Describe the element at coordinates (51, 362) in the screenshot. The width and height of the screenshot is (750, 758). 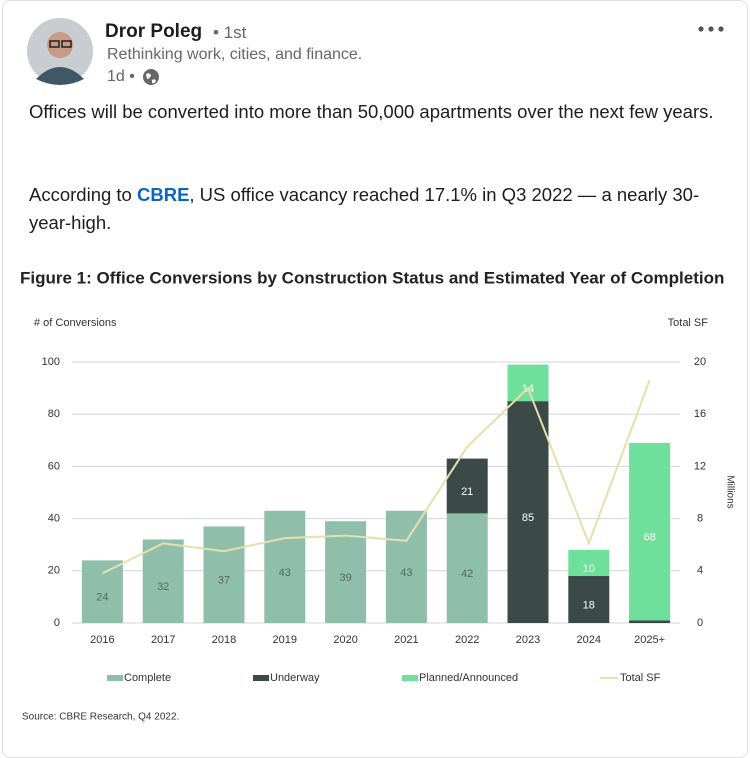
I see `y-tick-label: 100` at that location.